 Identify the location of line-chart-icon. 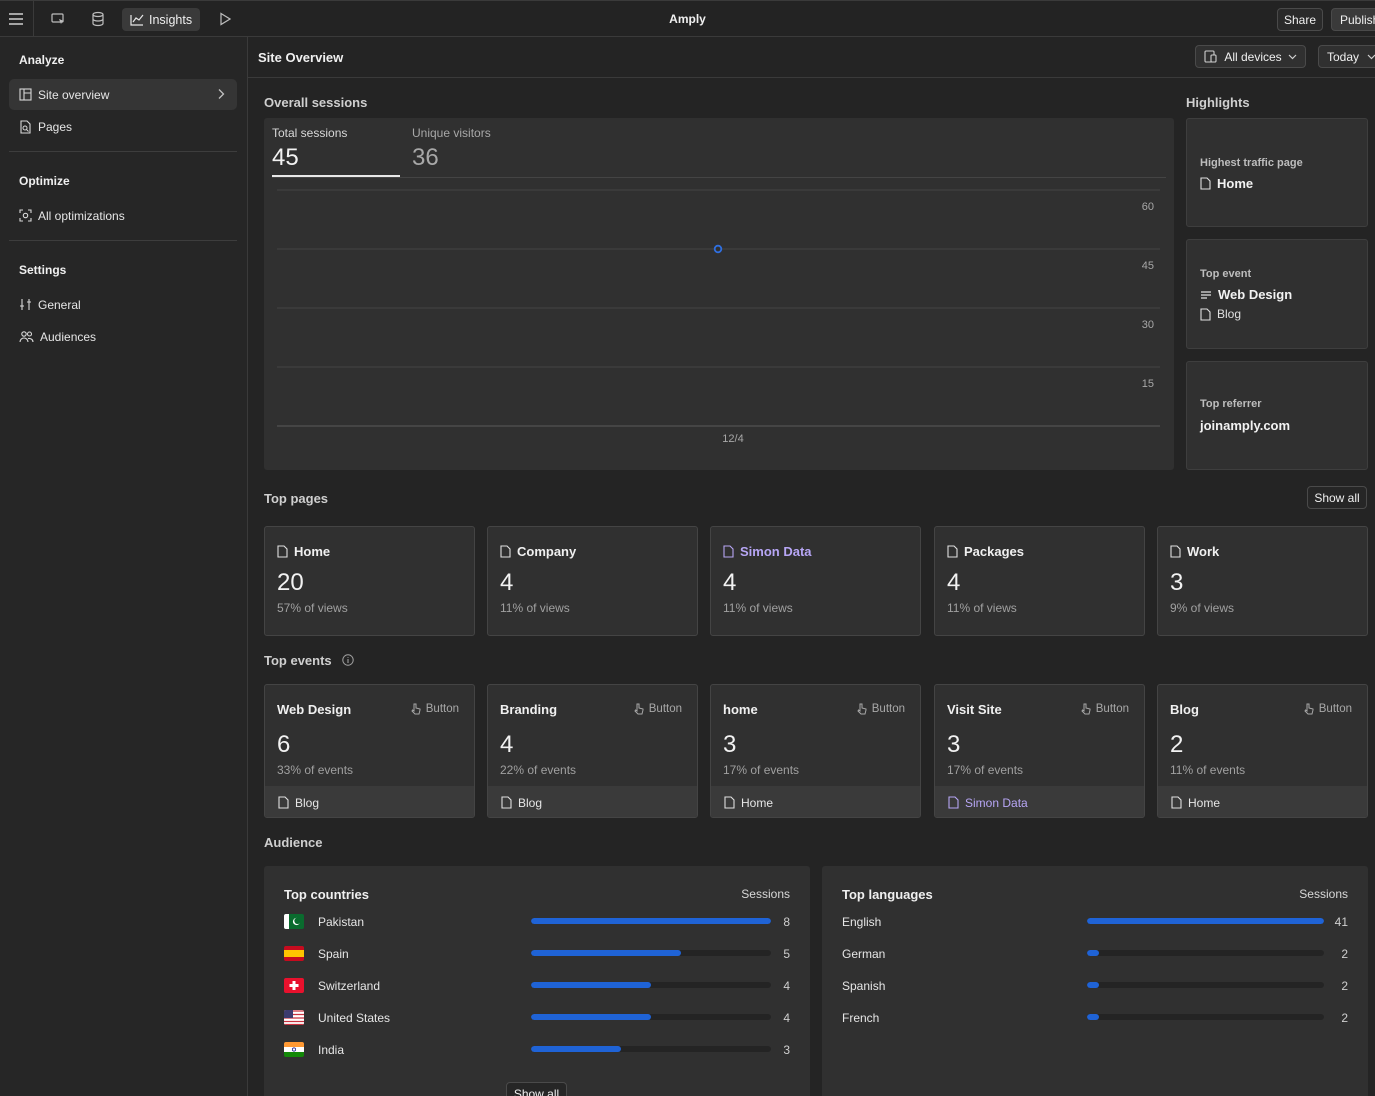
(137, 20).